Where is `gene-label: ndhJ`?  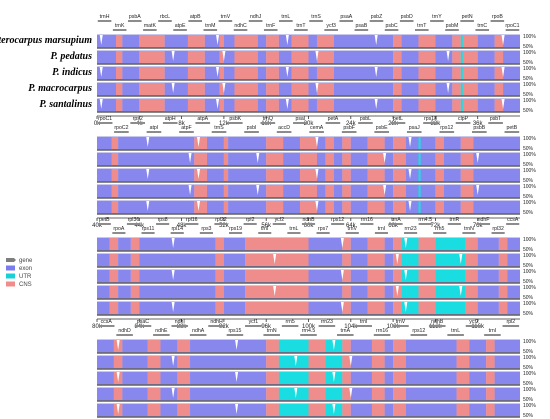 gene-label: ndhJ is located at coordinates (256, 17).